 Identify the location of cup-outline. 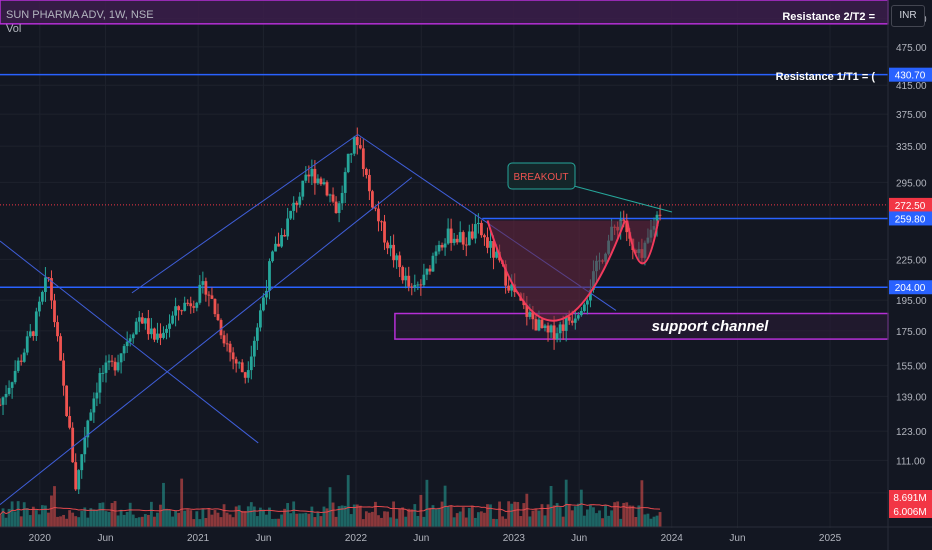
(556, 271).